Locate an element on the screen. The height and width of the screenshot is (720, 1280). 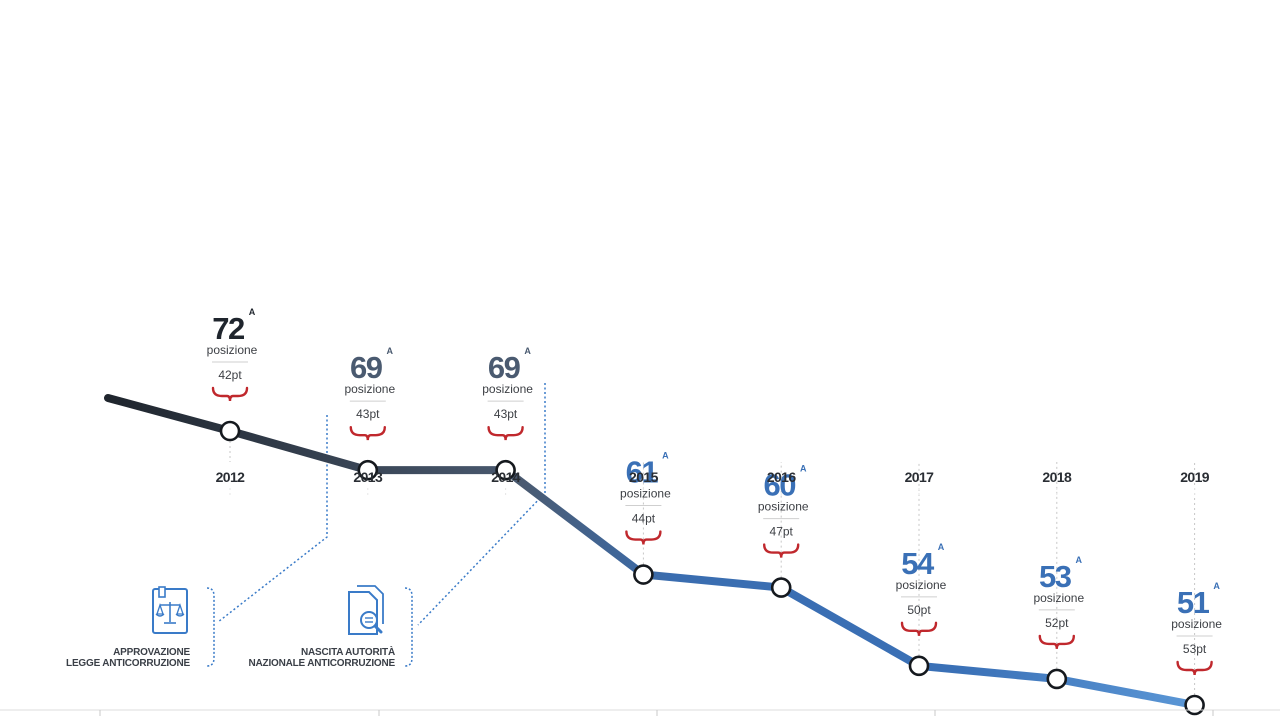
score-label-2019: 53pt is located at coordinates (1195, 649).